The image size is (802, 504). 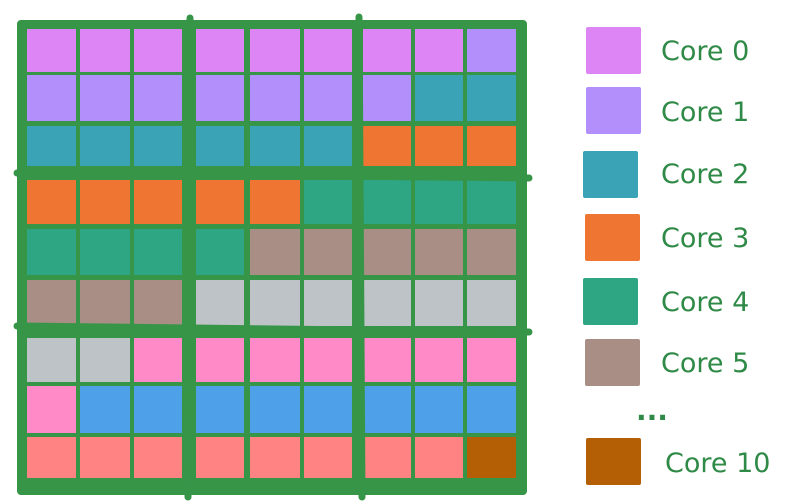 What do you see at coordinates (705, 51) in the screenshot?
I see `legend-label: Core 0` at bounding box center [705, 51].